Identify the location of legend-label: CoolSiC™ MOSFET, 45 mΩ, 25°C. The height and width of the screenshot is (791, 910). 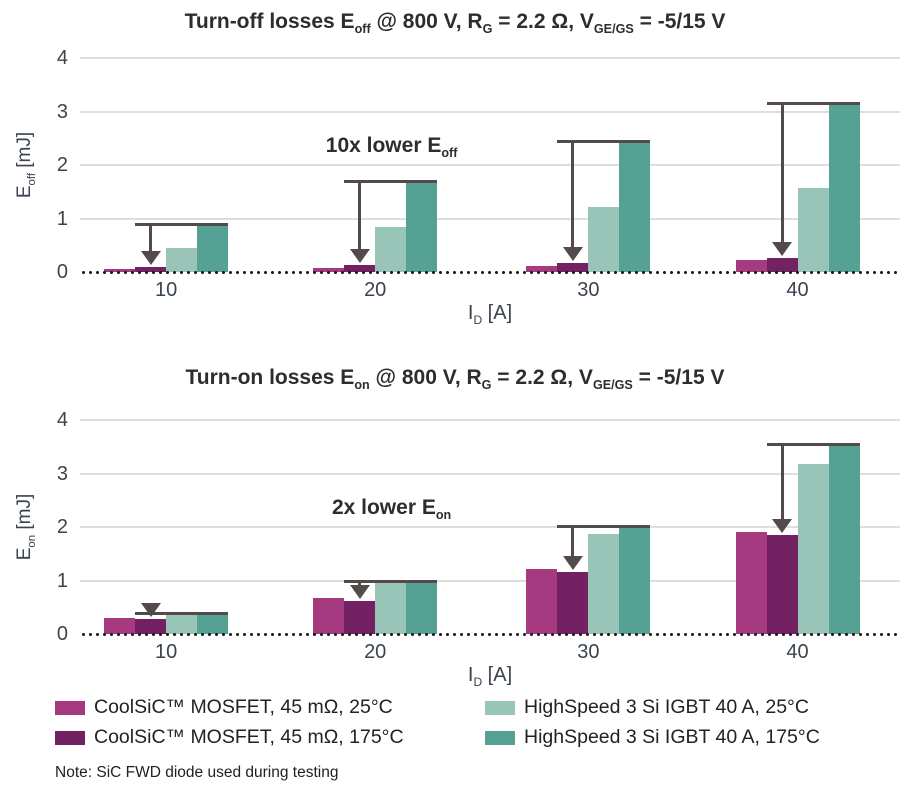
(243, 707).